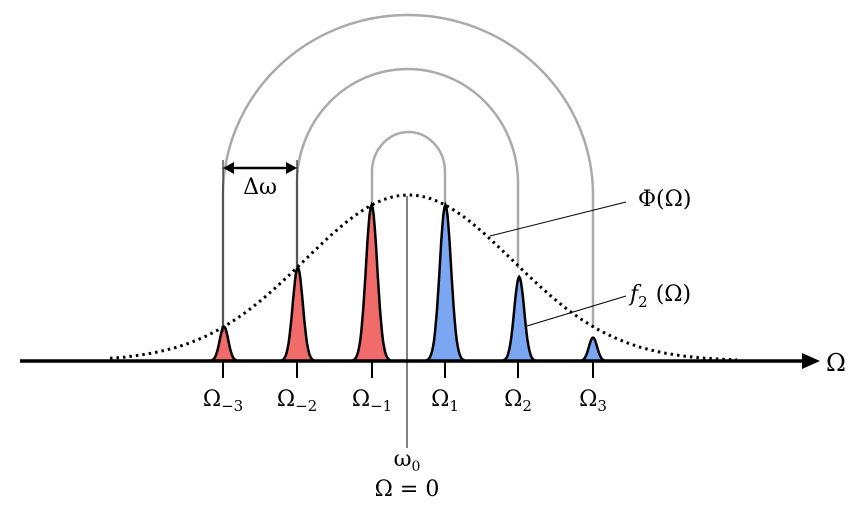 The image size is (864, 515). Describe the element at coordinates (405, 401) in the screenshot. I see `tick-labels: Ω−3 Ω−2 Ω−1 Ω1 Ω2 Ω3` at that location.